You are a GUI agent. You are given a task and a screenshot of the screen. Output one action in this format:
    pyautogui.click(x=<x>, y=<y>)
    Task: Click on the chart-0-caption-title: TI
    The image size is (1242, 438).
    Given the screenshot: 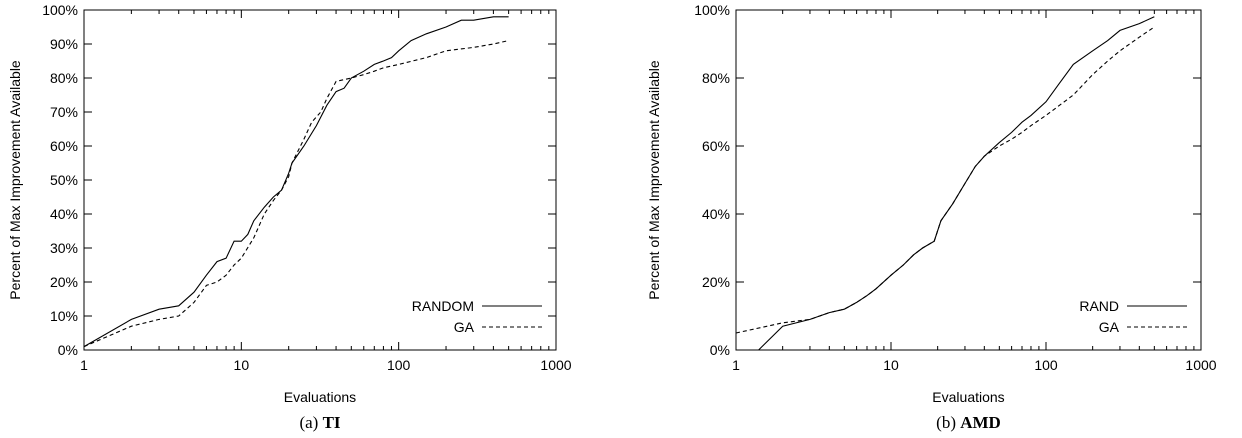 What is the action you would take?
    pyautogui.click(x=332, y=422)
    